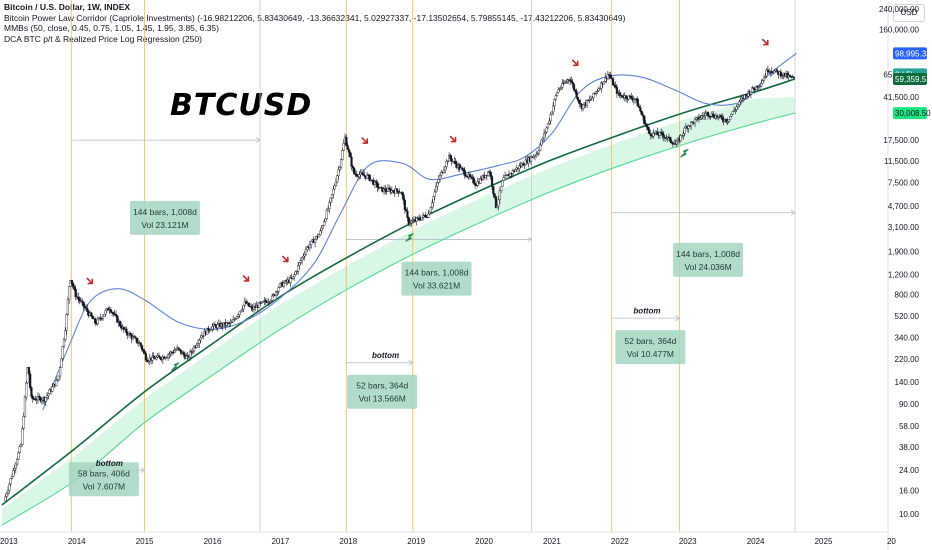 The height and width of the screenshot is (550, 932). I want to click on y-tick-label: 58.00, so click(909, 426).